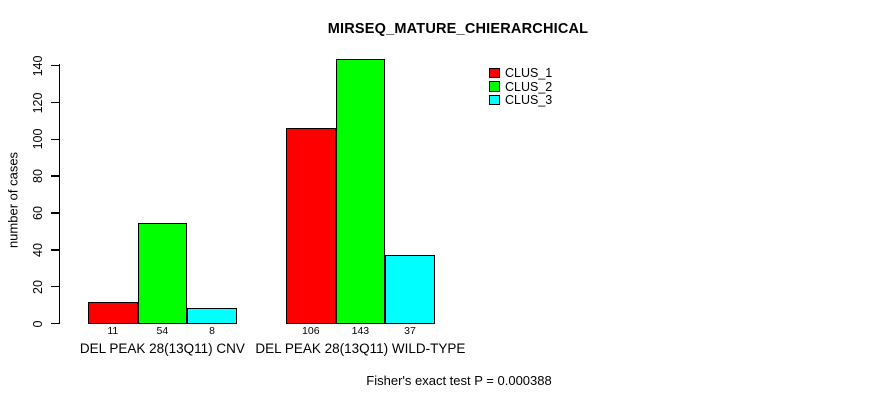  What do you see at coordinates (459, 380) in the screenshot?
I see `annotation-text: Fisher's exact test P = 0.000388` at bounding box center [459, 380].